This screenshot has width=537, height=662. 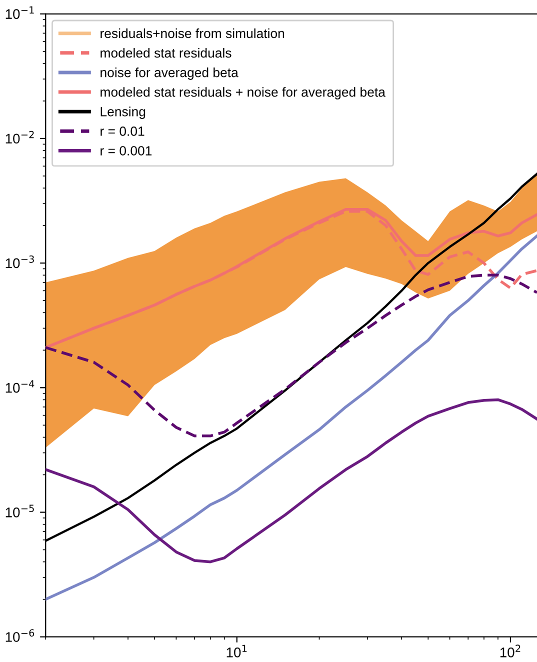 I want to click on legend-label: modeled stat residuals + noise for averaged beta, so click(x=243, y=93).